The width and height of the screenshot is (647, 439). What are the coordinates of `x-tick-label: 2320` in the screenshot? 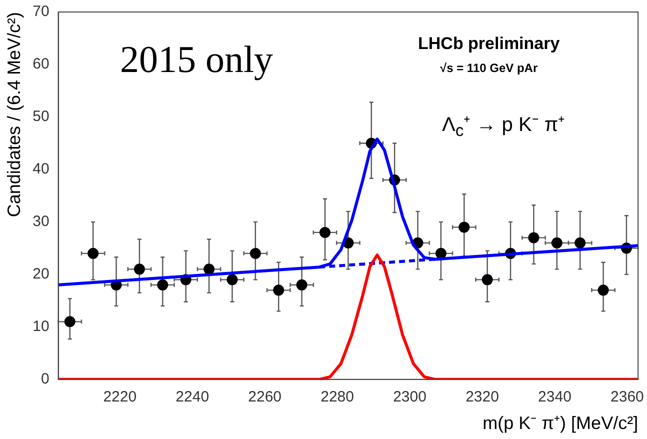 It's located at (482, 397).